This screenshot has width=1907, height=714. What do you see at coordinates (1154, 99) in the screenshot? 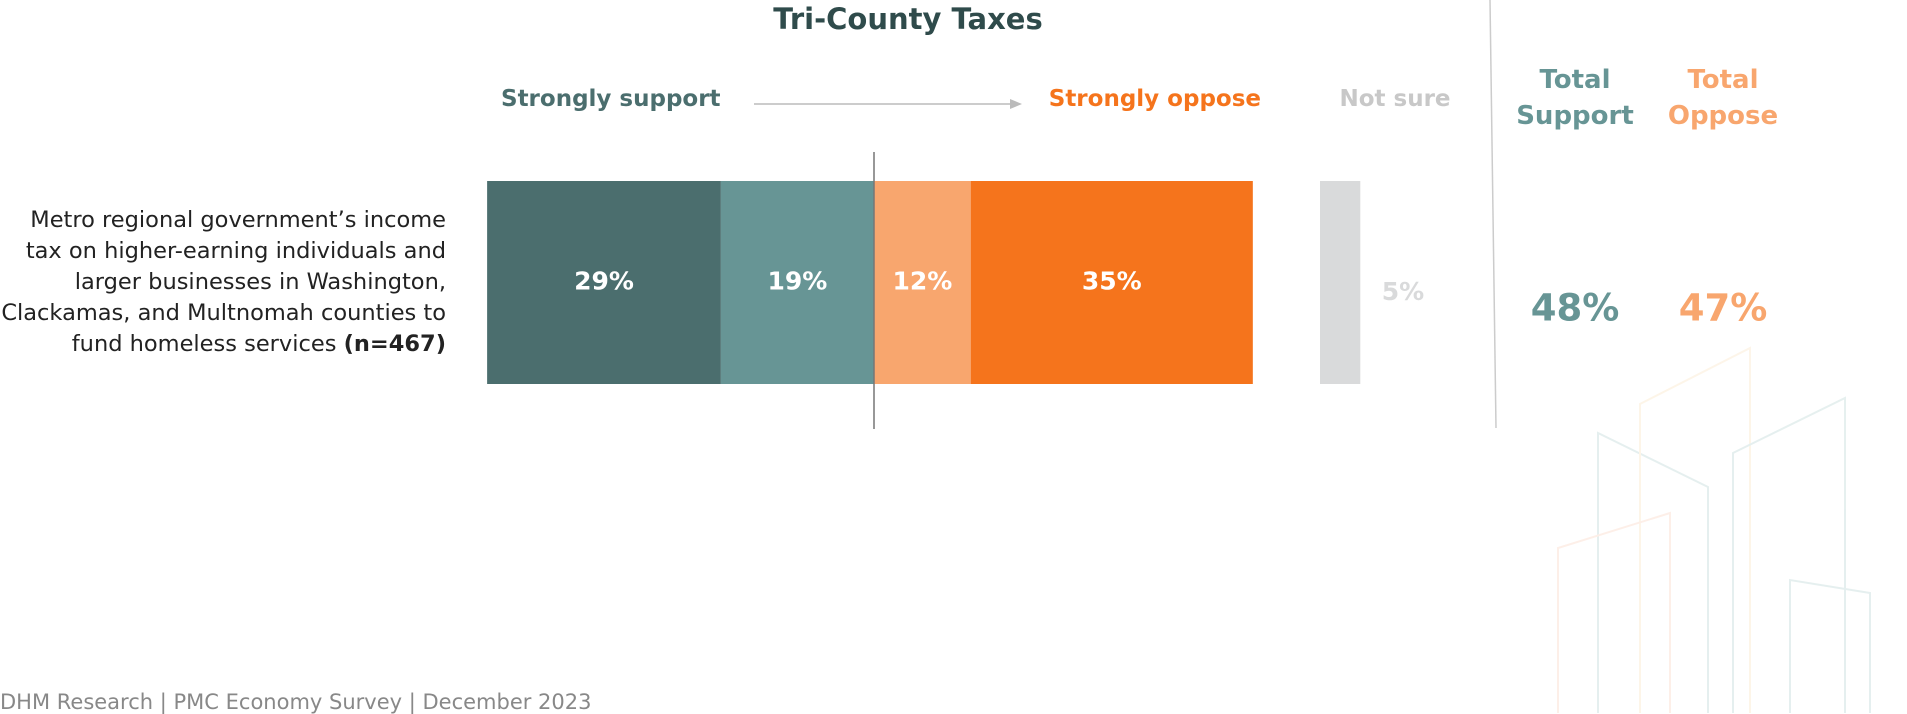
I see `legend-header: Strongly oppose` at bounding box center [1154, 99].